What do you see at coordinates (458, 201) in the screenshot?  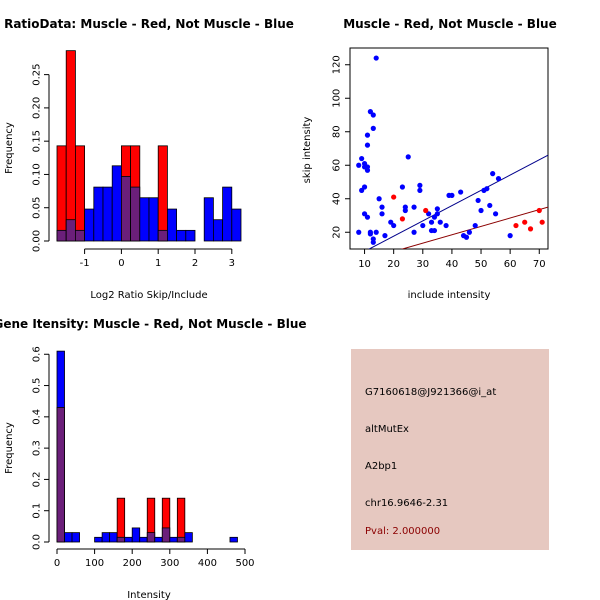 I see `scatter-fit-lines` at bounding box center [458, 201].